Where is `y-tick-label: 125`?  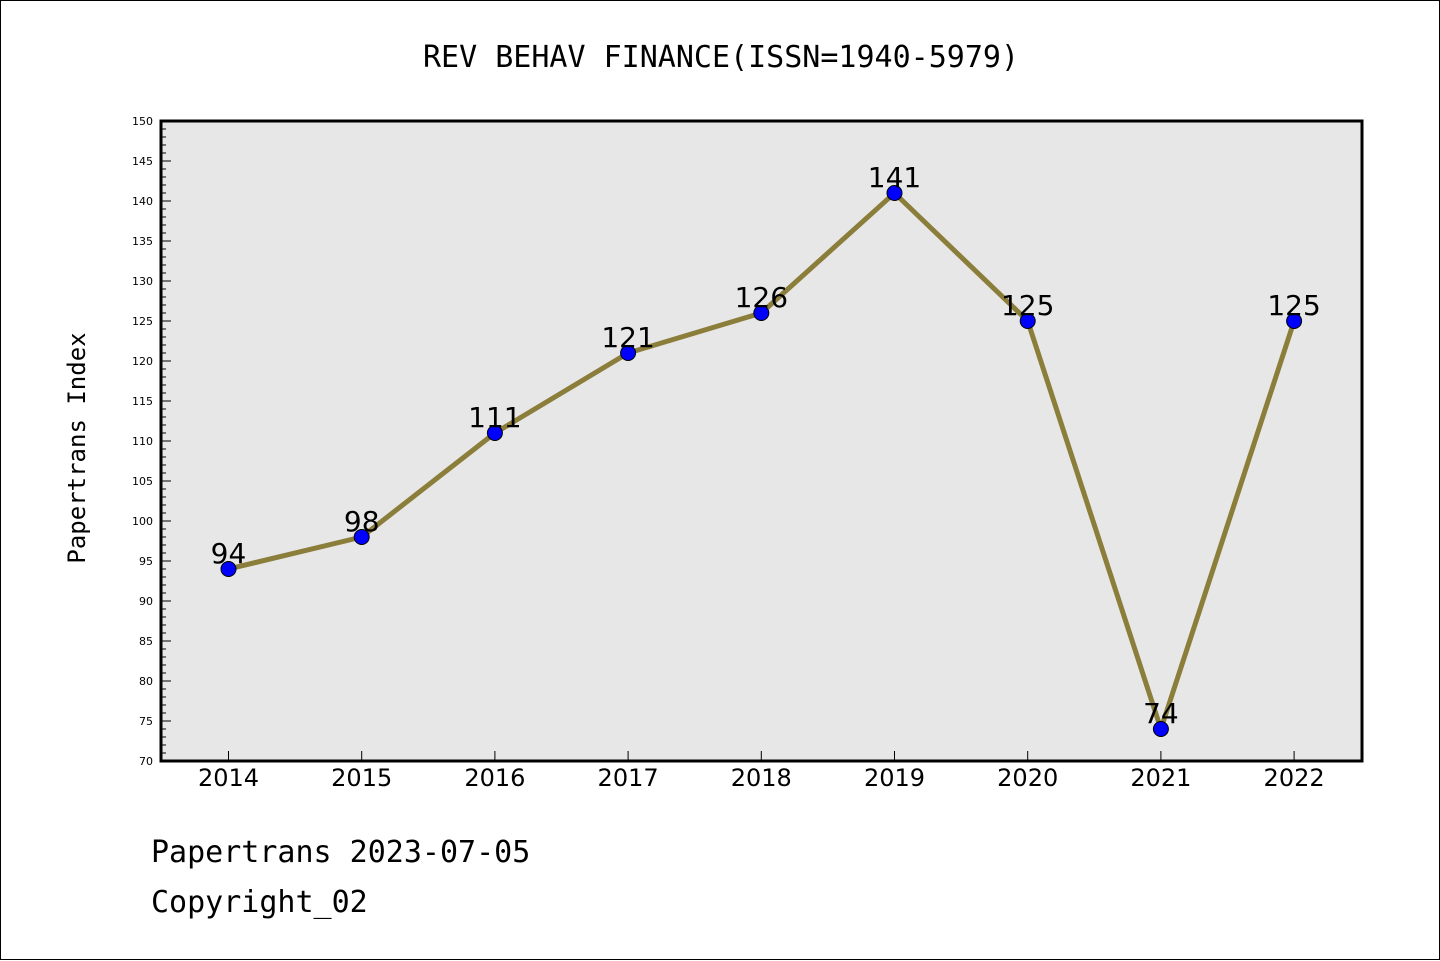 y-tick-label: 125 is located at coordinates (142, 321).